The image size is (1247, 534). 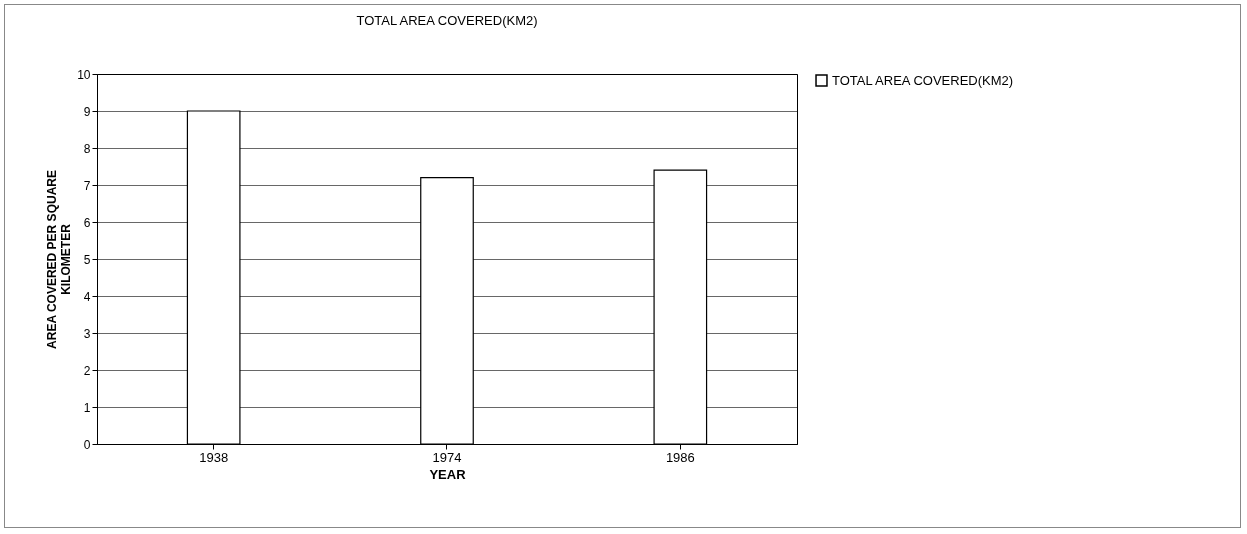 What do you see at coordinates (87, 185) in the screenshot?
I see `y-tick-label: 7` at bounding box center [87, 185].